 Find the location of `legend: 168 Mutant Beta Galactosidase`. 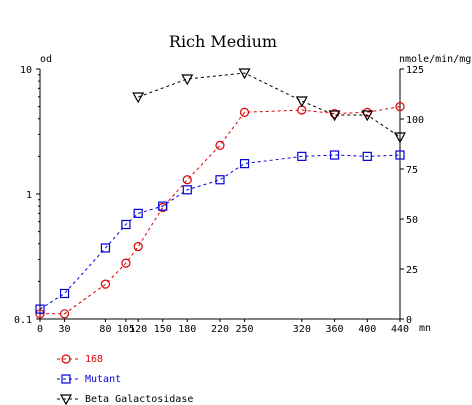

legend: 168 Mutant Beta Galactosidase is located at coordinates (125, 379).